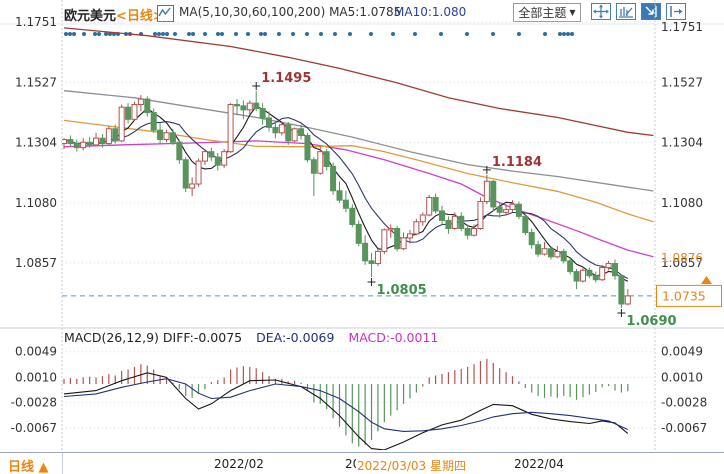 The image size is (724, 474). What do you see at coordinates (140, 16) in the screenshot?
I see `timeframe-label: <日线>` at bounding box center [140, 16].